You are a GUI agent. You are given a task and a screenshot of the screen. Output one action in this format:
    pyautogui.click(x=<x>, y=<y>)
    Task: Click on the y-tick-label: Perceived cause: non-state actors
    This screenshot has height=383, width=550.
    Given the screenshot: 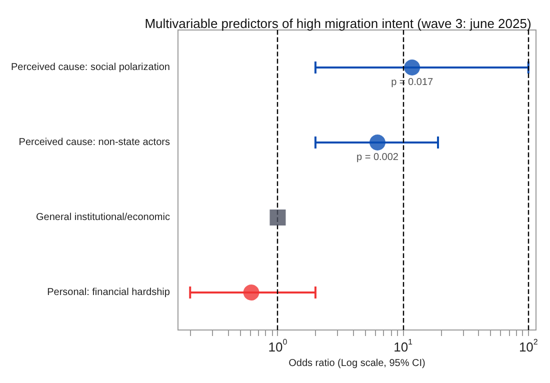 What is the action you would take?
    pyautogui.click(x=94, y=142)
    